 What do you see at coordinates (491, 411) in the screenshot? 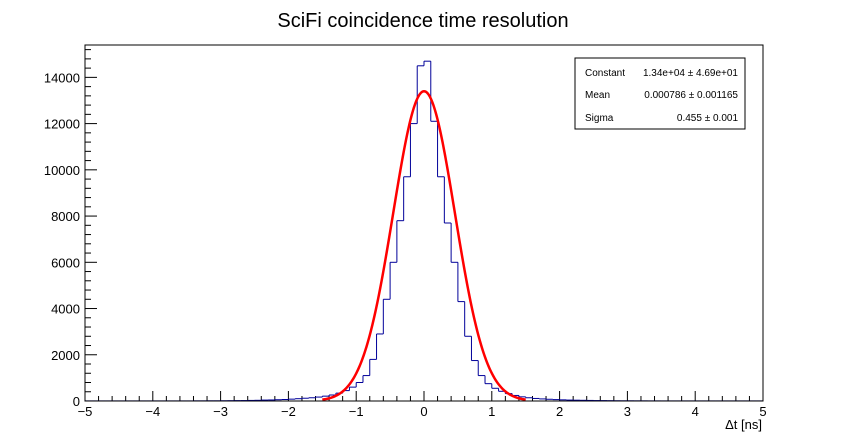
I see `x-tick-label: 1` at bounding box center [491, 411].